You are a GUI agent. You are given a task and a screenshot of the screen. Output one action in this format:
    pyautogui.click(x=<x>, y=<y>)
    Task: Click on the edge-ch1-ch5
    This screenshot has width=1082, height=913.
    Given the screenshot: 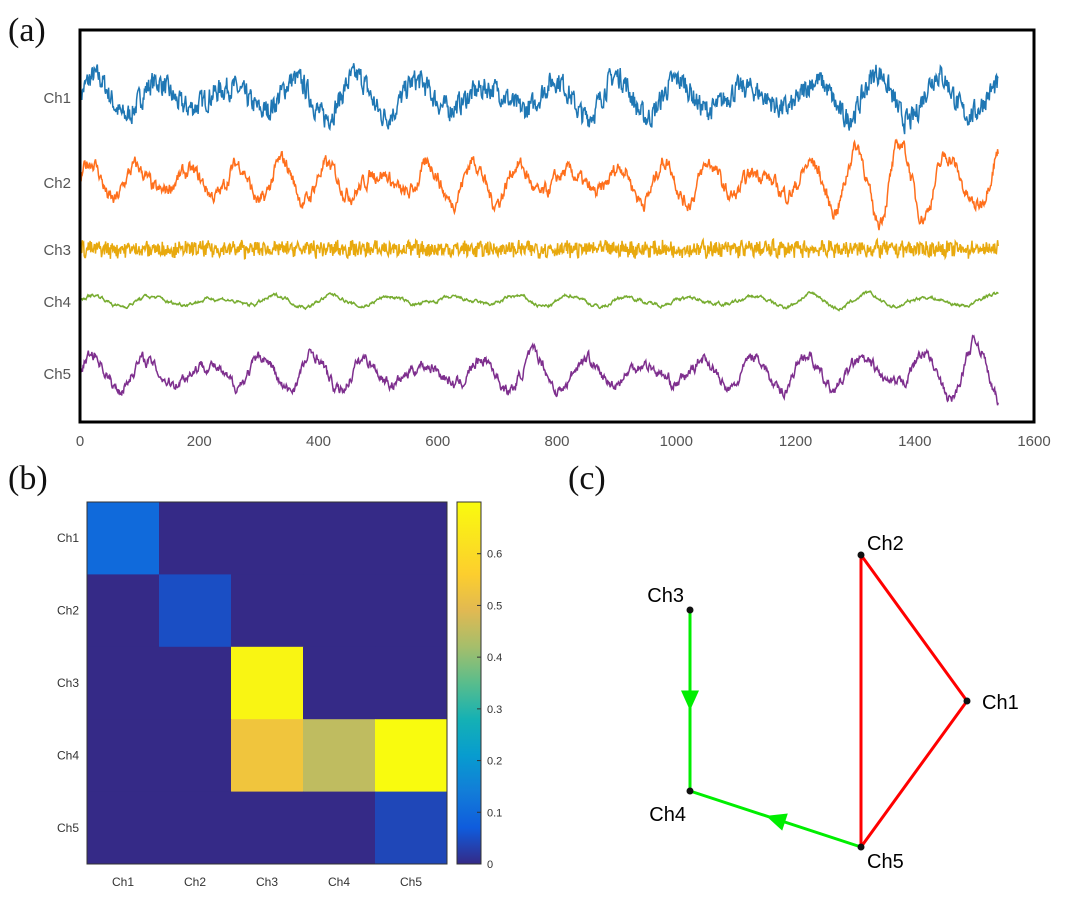 What is the action you would take?
    pyautogui.click(x=914, y=774)
    